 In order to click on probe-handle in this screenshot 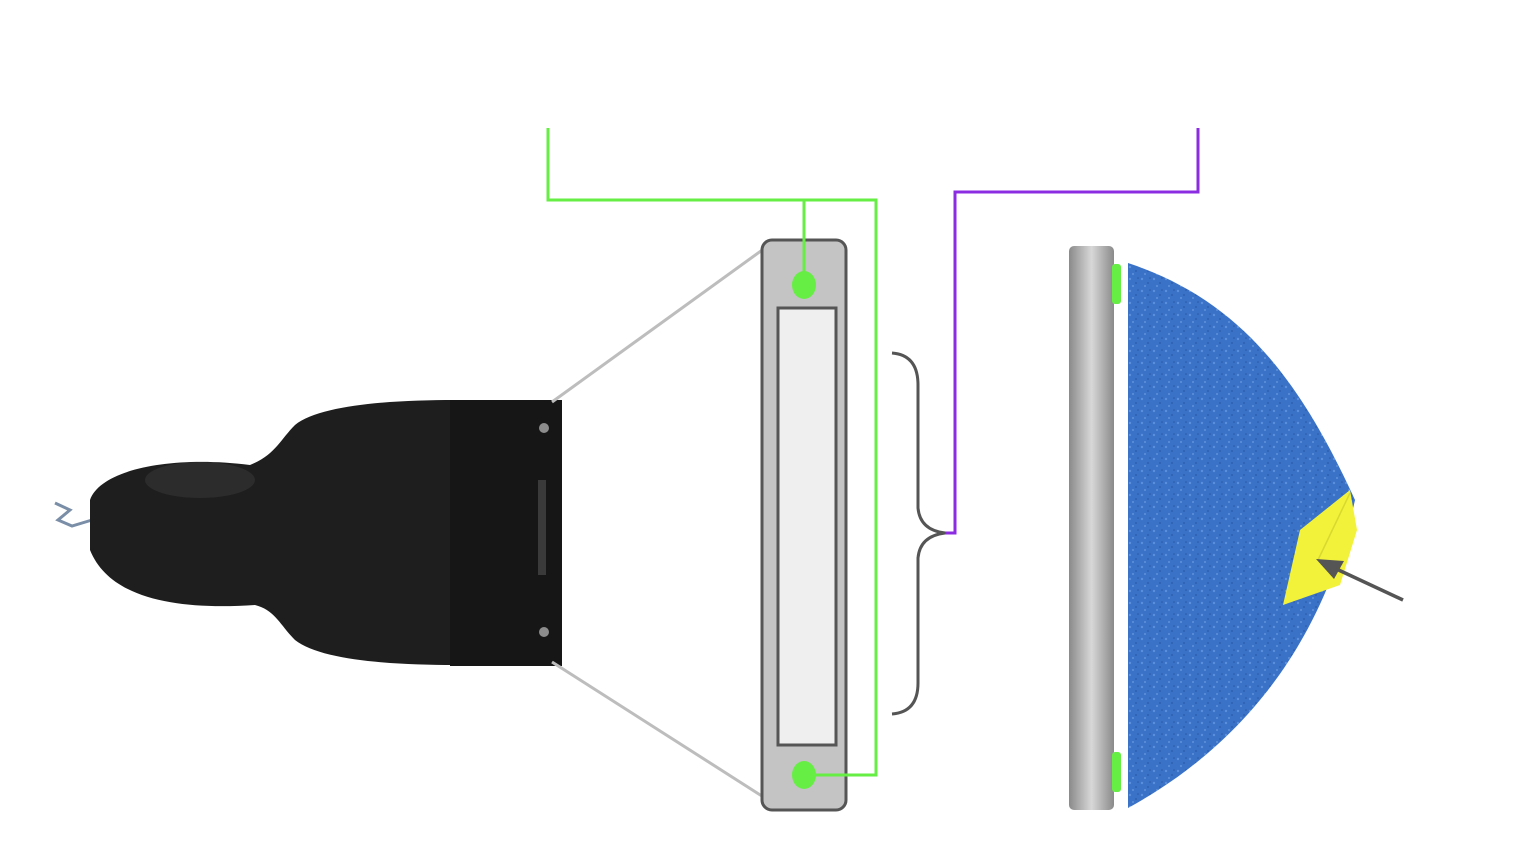, I will do `click(272, 532)`.